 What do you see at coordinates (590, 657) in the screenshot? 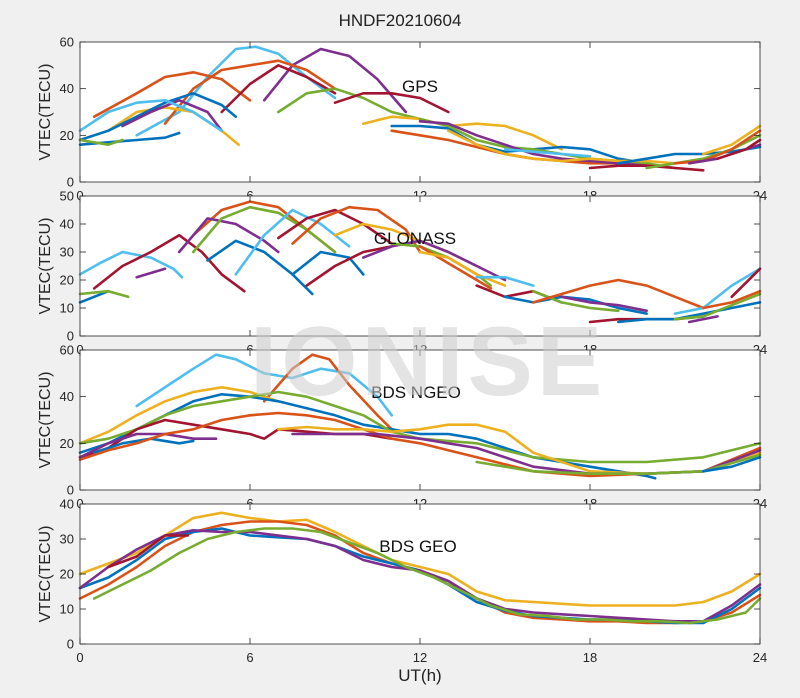
I see `x-tick-label: 18` at bounding box center [590, 657].